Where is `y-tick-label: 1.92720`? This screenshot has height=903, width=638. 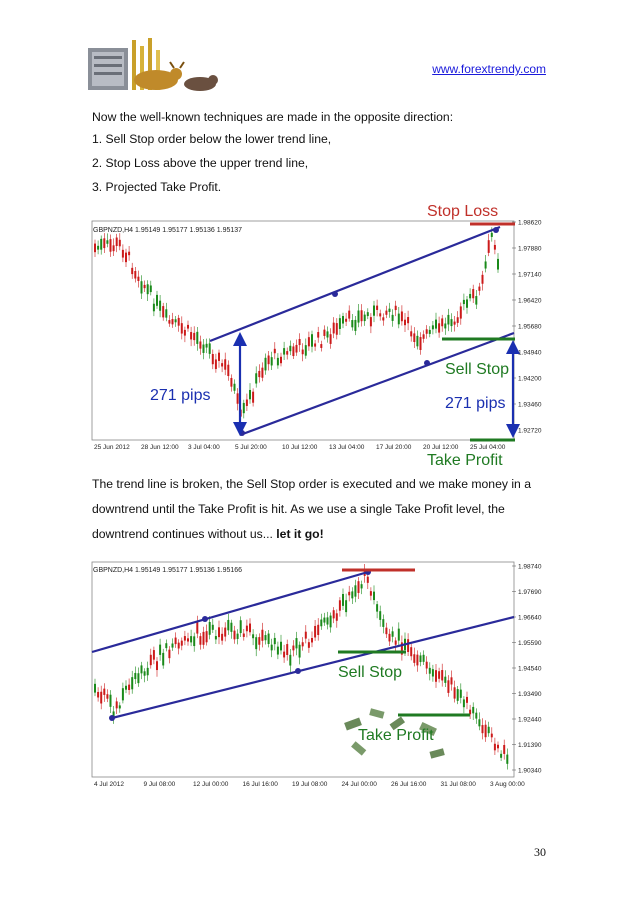
y-tick-label: 1.92720 is located at coordinates (530, 431).